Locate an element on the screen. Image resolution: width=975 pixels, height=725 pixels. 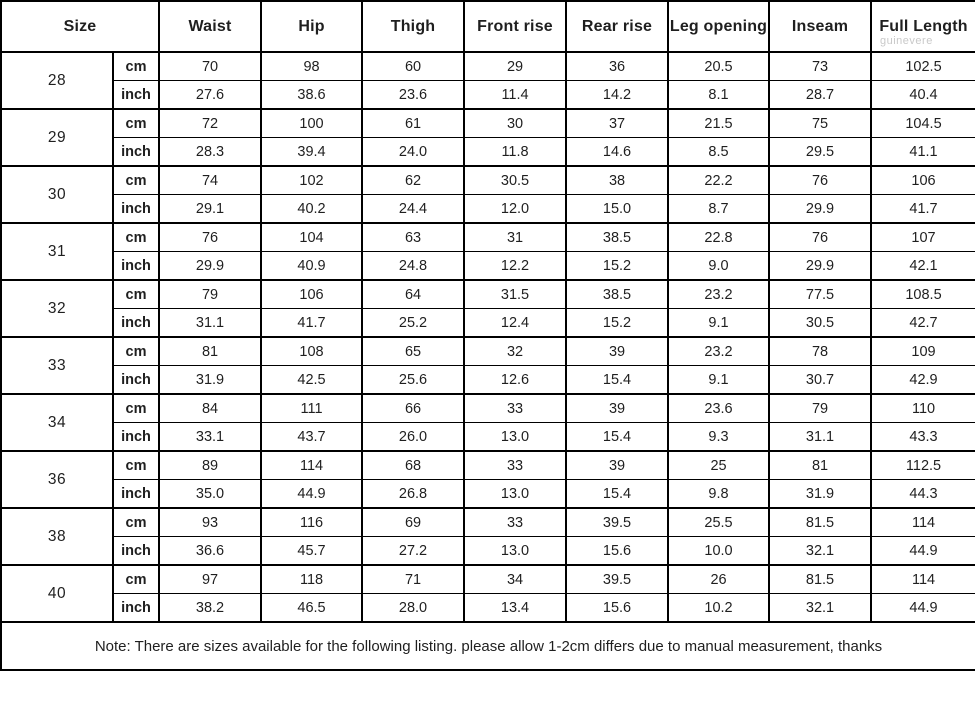
table-row: inch 27.6 38.6 23.6 11.4 14.2 8.1 28.7 40.4 is located at coordinates (488, 95).